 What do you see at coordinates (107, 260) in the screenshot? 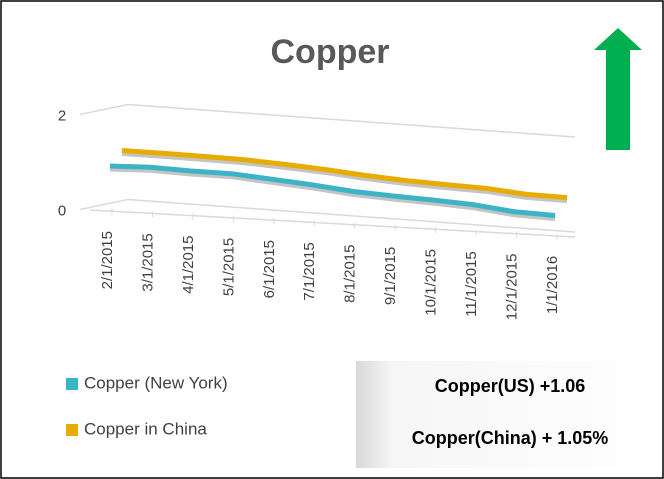
I see `x-tick-label: 2/1/2015` at bounding box center [107, 260].